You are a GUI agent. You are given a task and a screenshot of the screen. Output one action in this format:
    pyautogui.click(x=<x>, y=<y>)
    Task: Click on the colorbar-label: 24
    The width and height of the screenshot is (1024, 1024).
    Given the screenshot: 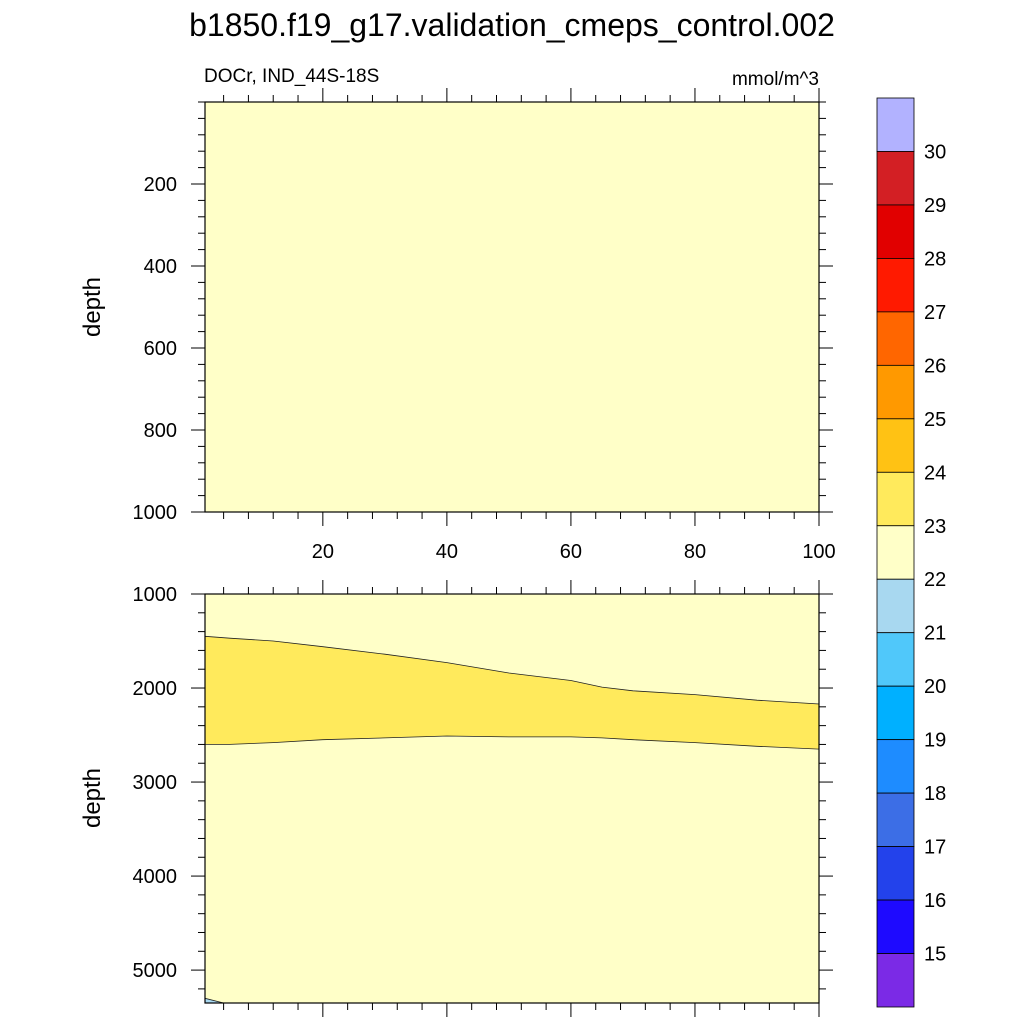 What is the action you would take?
    pyautogui.click(x=935, y=473)
    